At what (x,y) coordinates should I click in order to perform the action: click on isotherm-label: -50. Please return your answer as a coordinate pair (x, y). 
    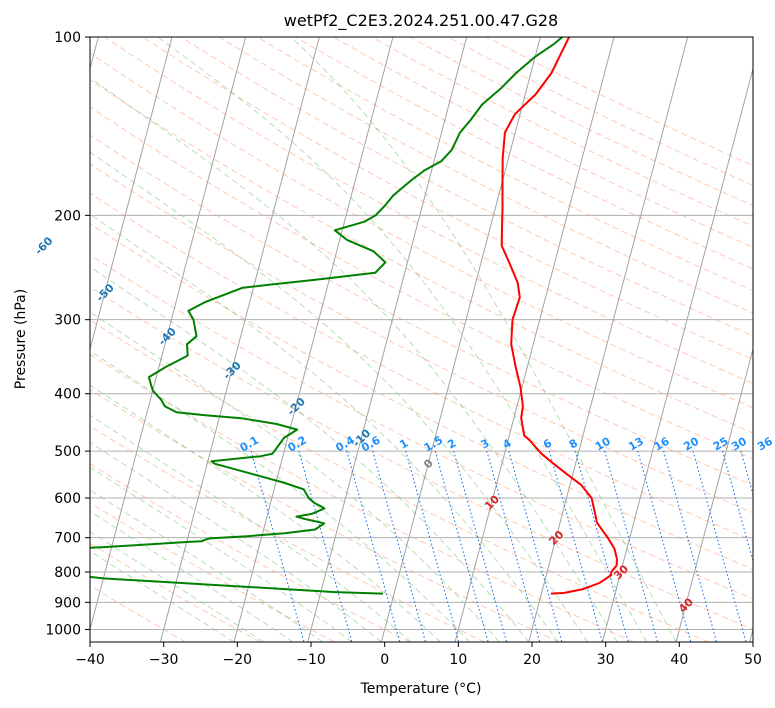
    Looking at the image, I should click on (105, 292).